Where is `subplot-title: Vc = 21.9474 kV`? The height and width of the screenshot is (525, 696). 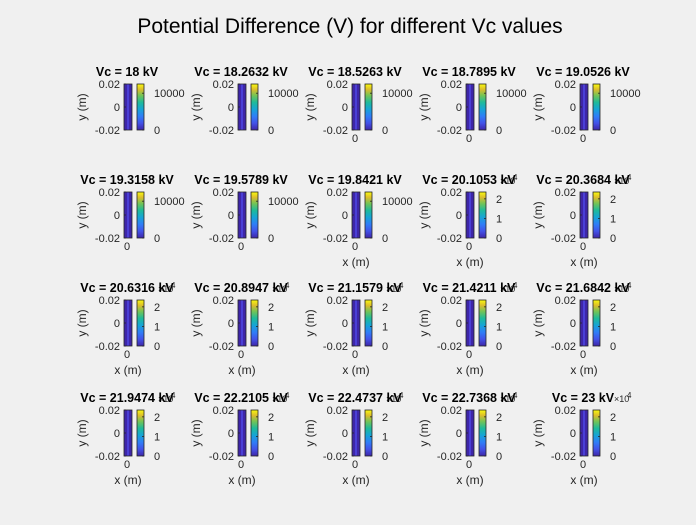
subplot-title: Vc = 21.9474 kV is located at coordinates (127, 398).